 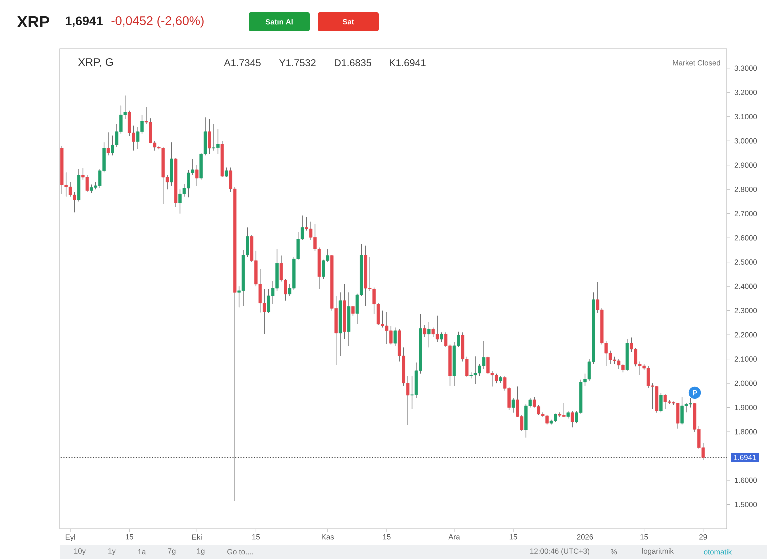 What do you see at coordinates (353, 63) in the screenshot?
I see `annotation: D1.6835` at bounding box center [353, 63].